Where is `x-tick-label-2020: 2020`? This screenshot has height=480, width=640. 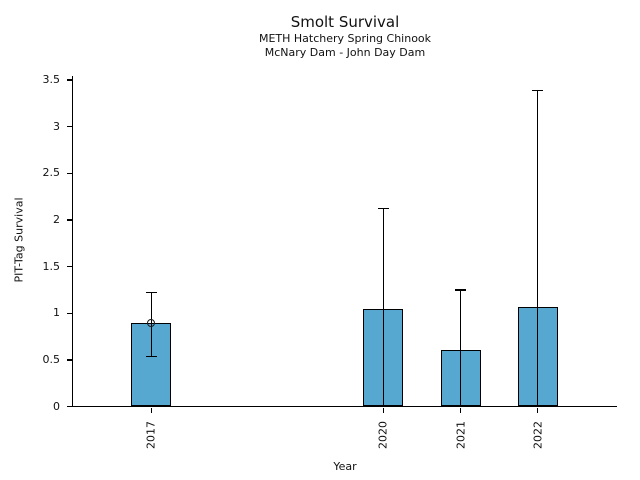 x-tick-label-2020: 2020 is located at coordinates (383, 435).